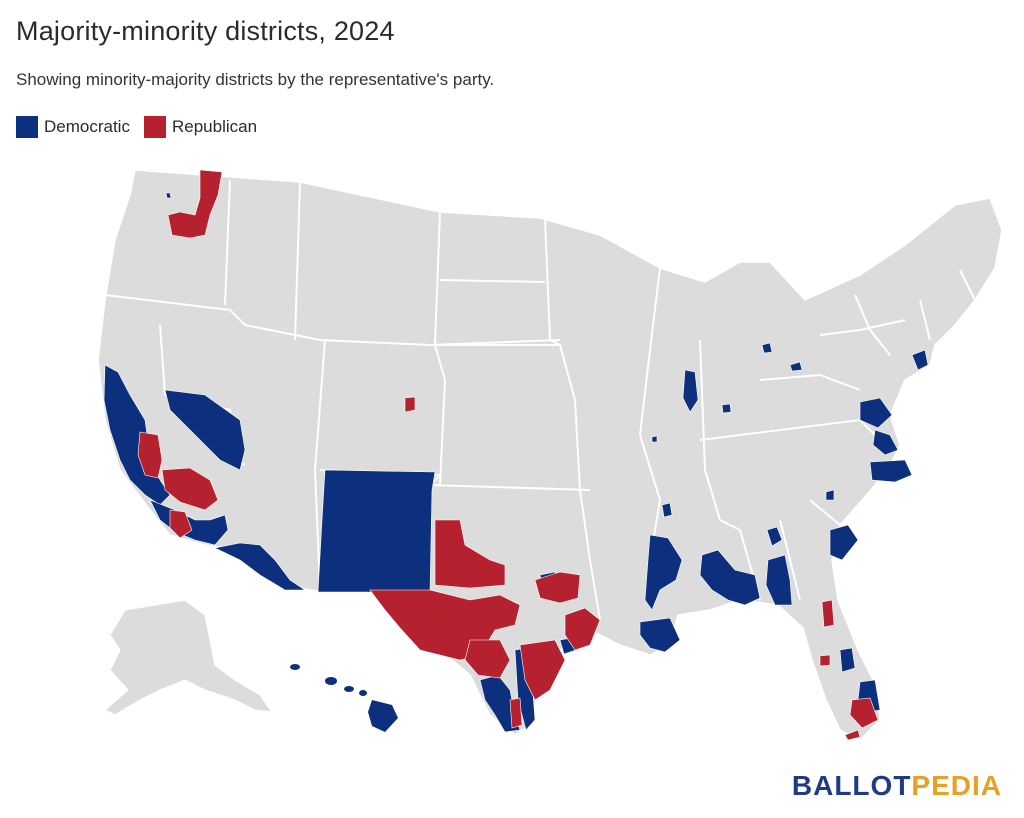 The image size is (1024, 818). I want to click on district-rgv-rep, so click(516, 713).